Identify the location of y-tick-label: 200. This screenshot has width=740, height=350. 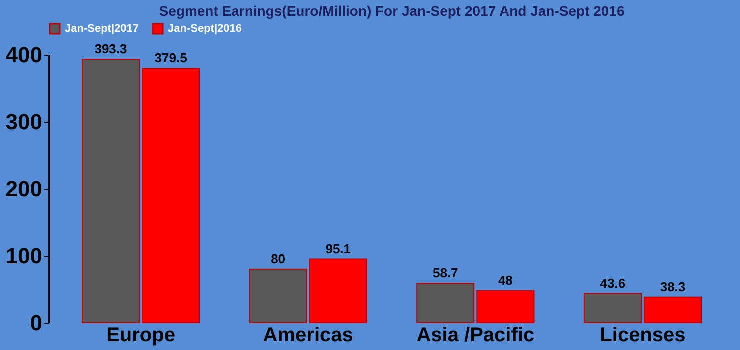
(24, 189).